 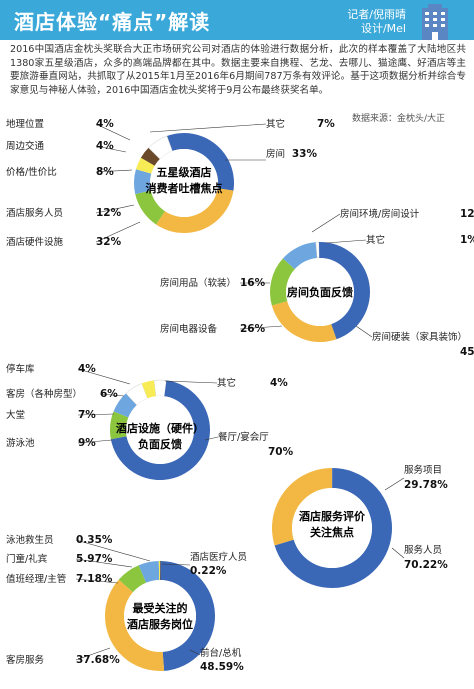 What do you see at coordinates (467, 352) in the screenshot?
I see `pie2-value-2: 45%` at bounding box center [467, 352].